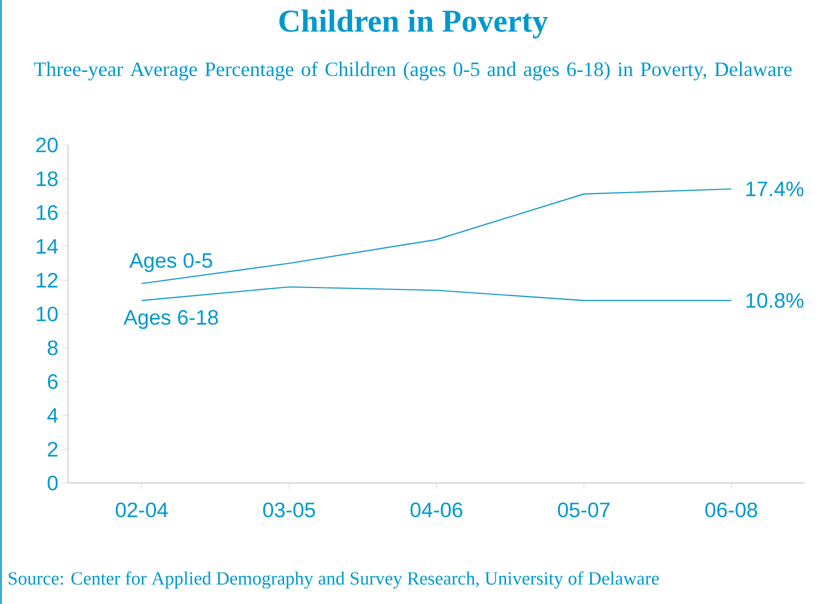 The height and width of the screenshot is (604, 817). I want to click on y-tick-label: 20, so click(47, 145).